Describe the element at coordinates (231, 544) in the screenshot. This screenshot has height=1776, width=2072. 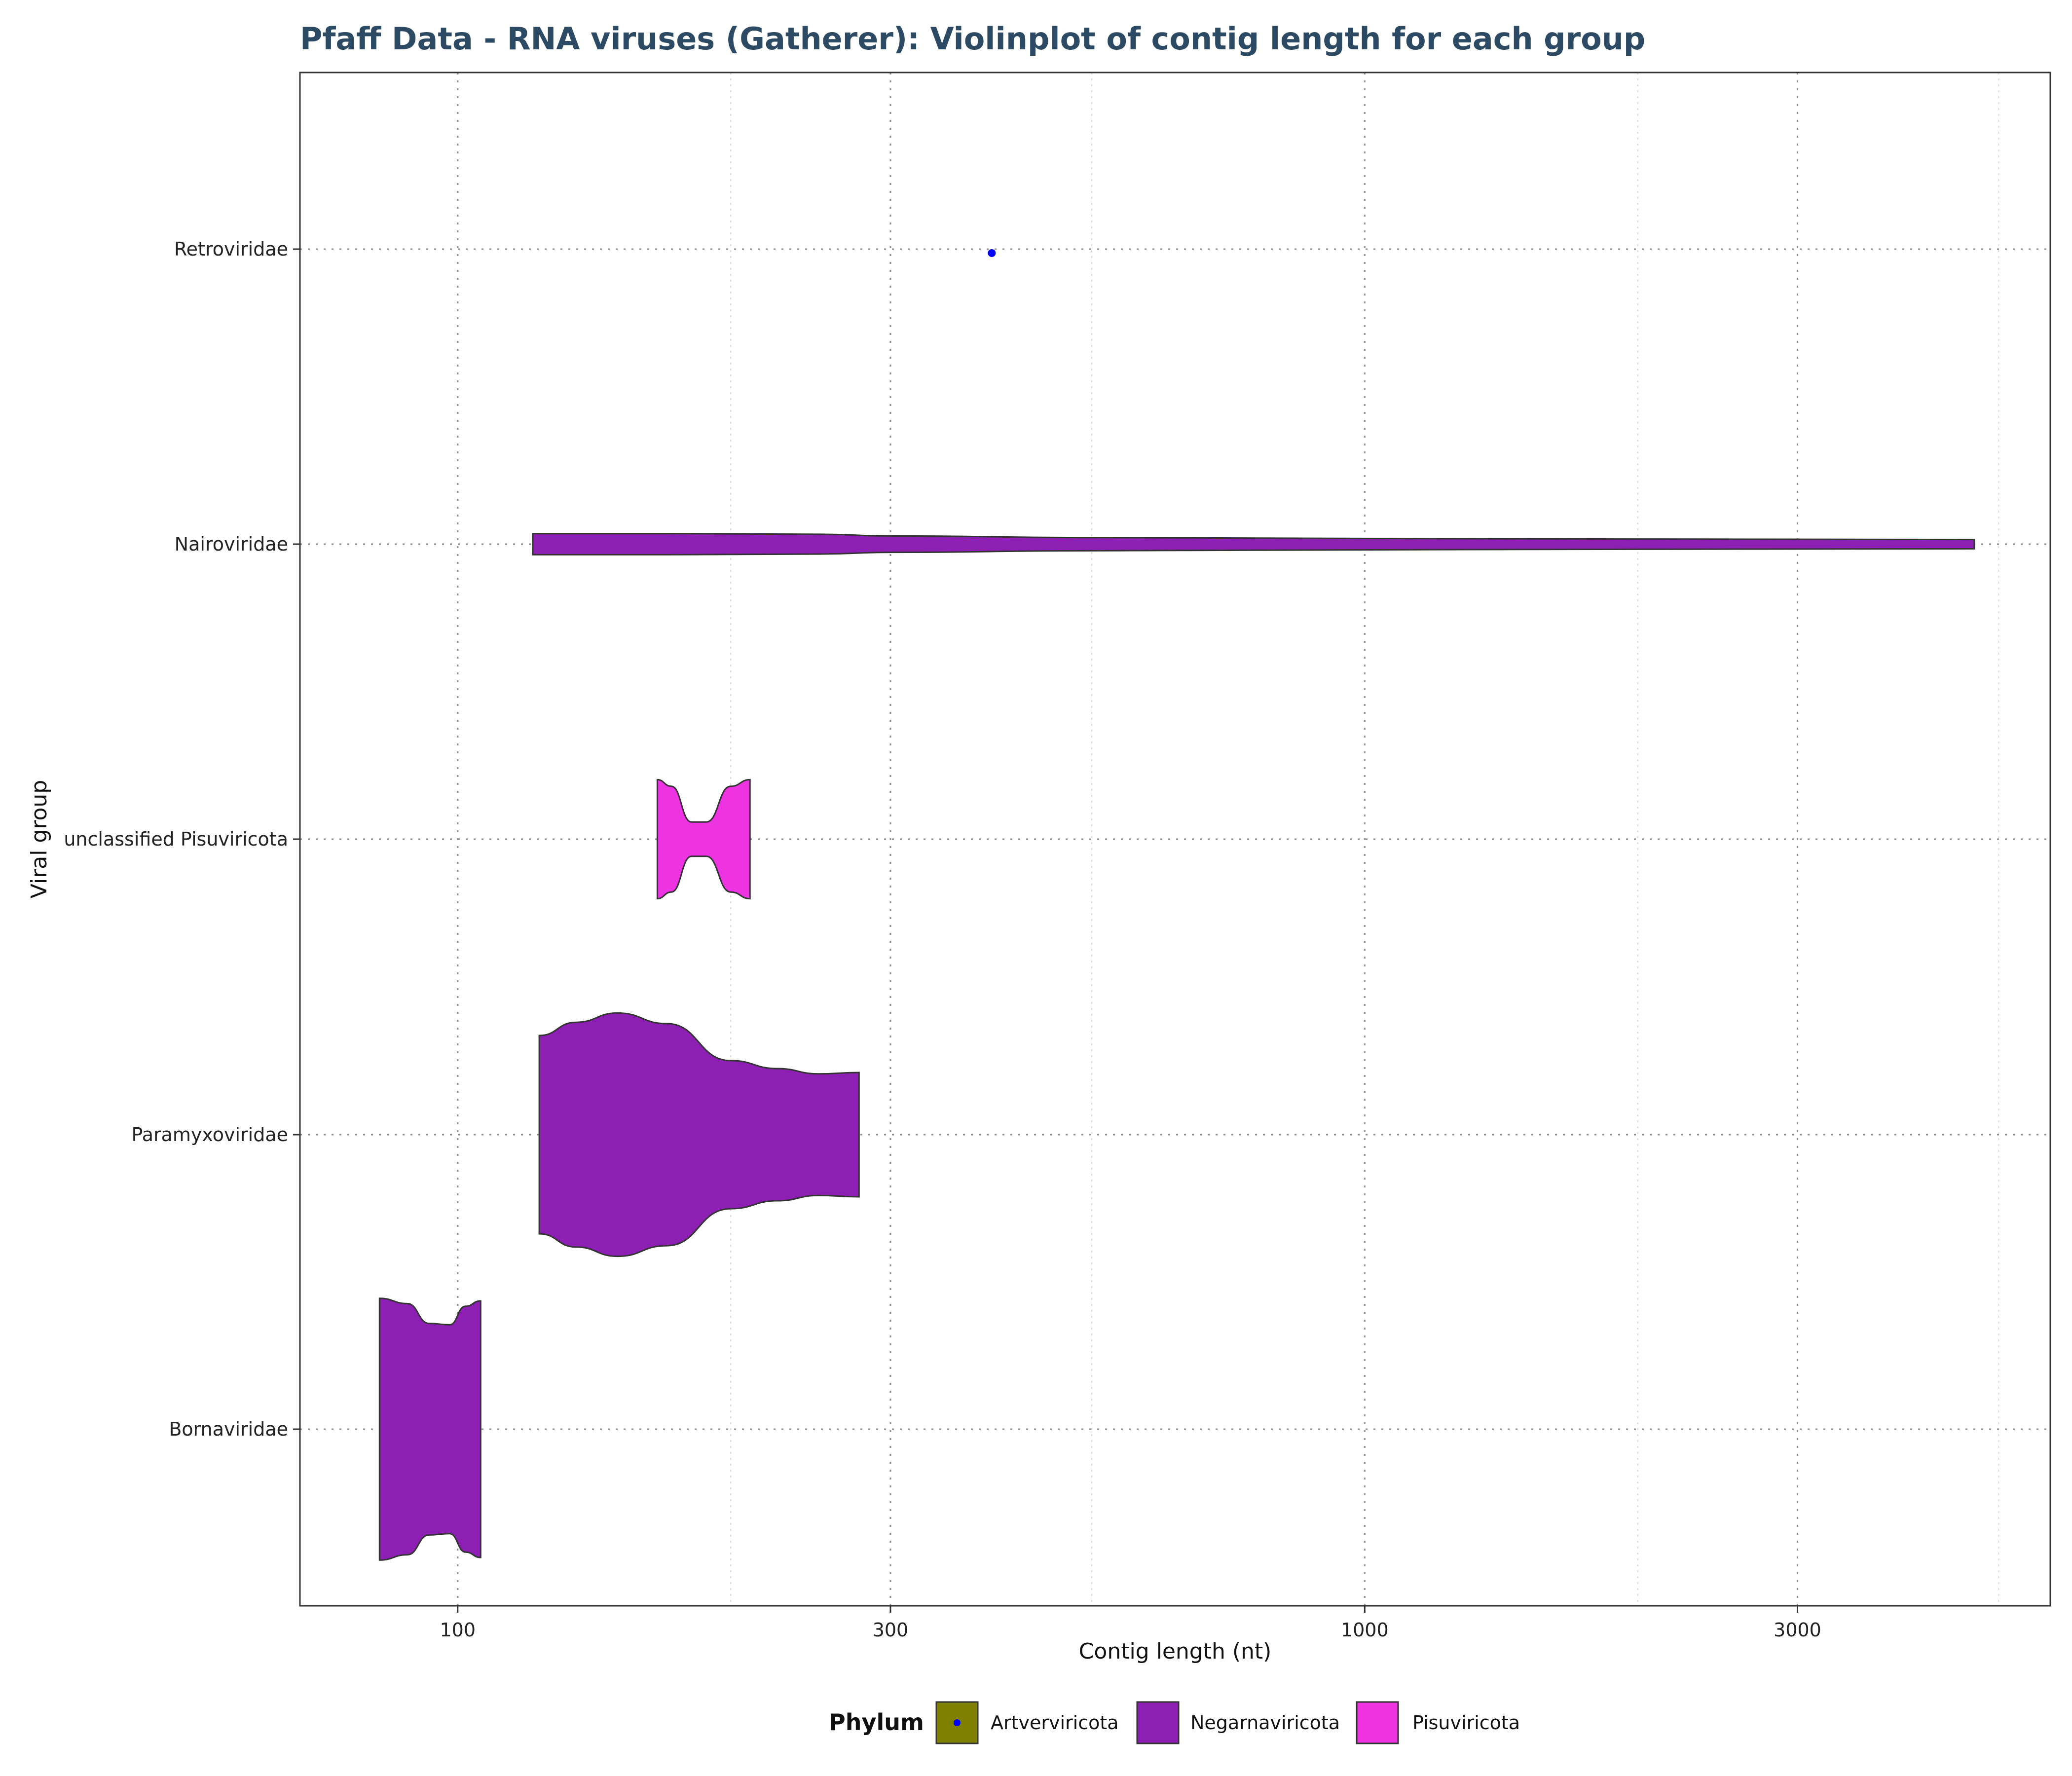
I see `y-tick-label: Nairoviridae` at that location.